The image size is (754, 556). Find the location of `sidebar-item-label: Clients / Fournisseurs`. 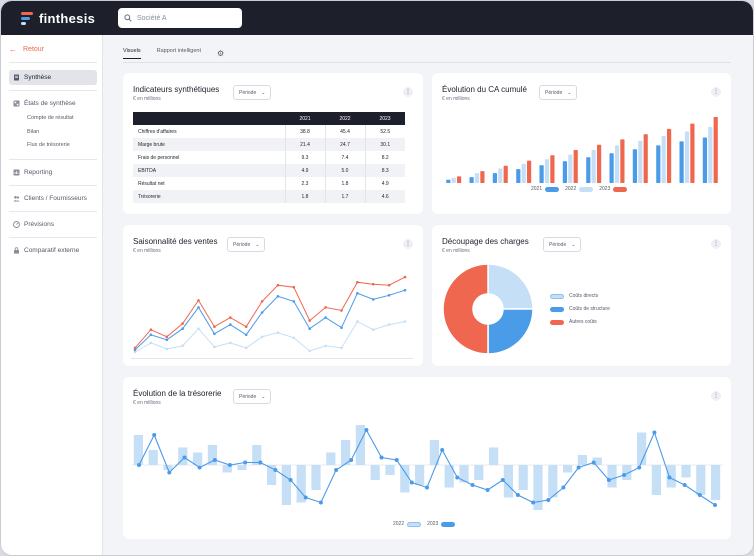

sidebar-item-label: Clients / Fournisseurs is located at coordinates (55, 198).